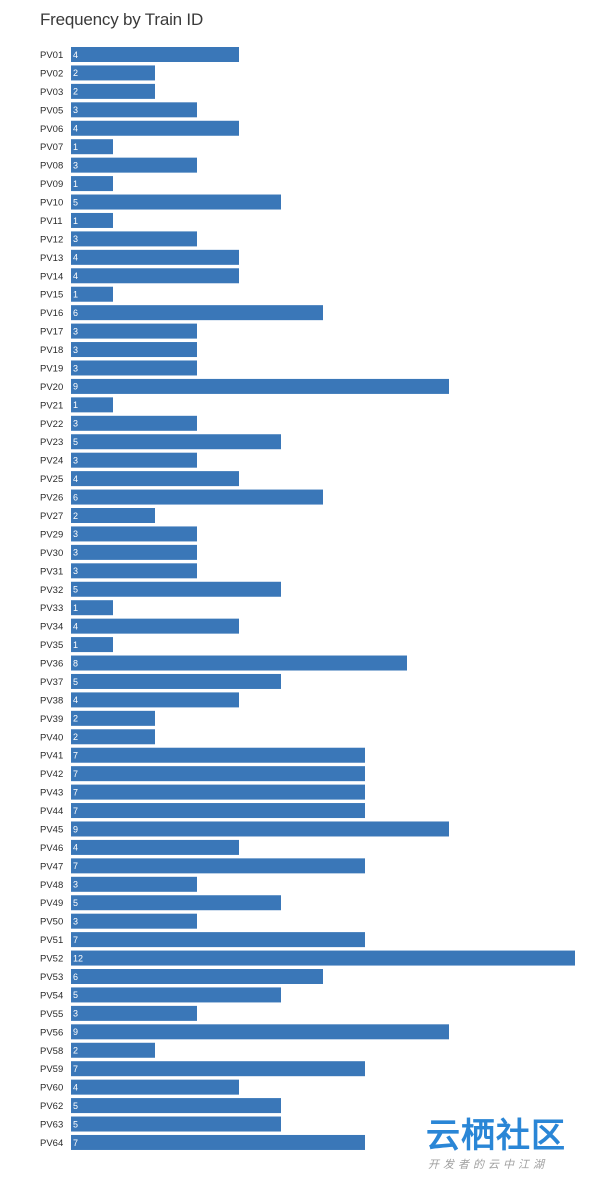 The width and height of the screenshot is (600, 1179). Describe the element at coordinates (51, 590) in the screenshot. I see `tick-label-pv32: PV32` at that location.